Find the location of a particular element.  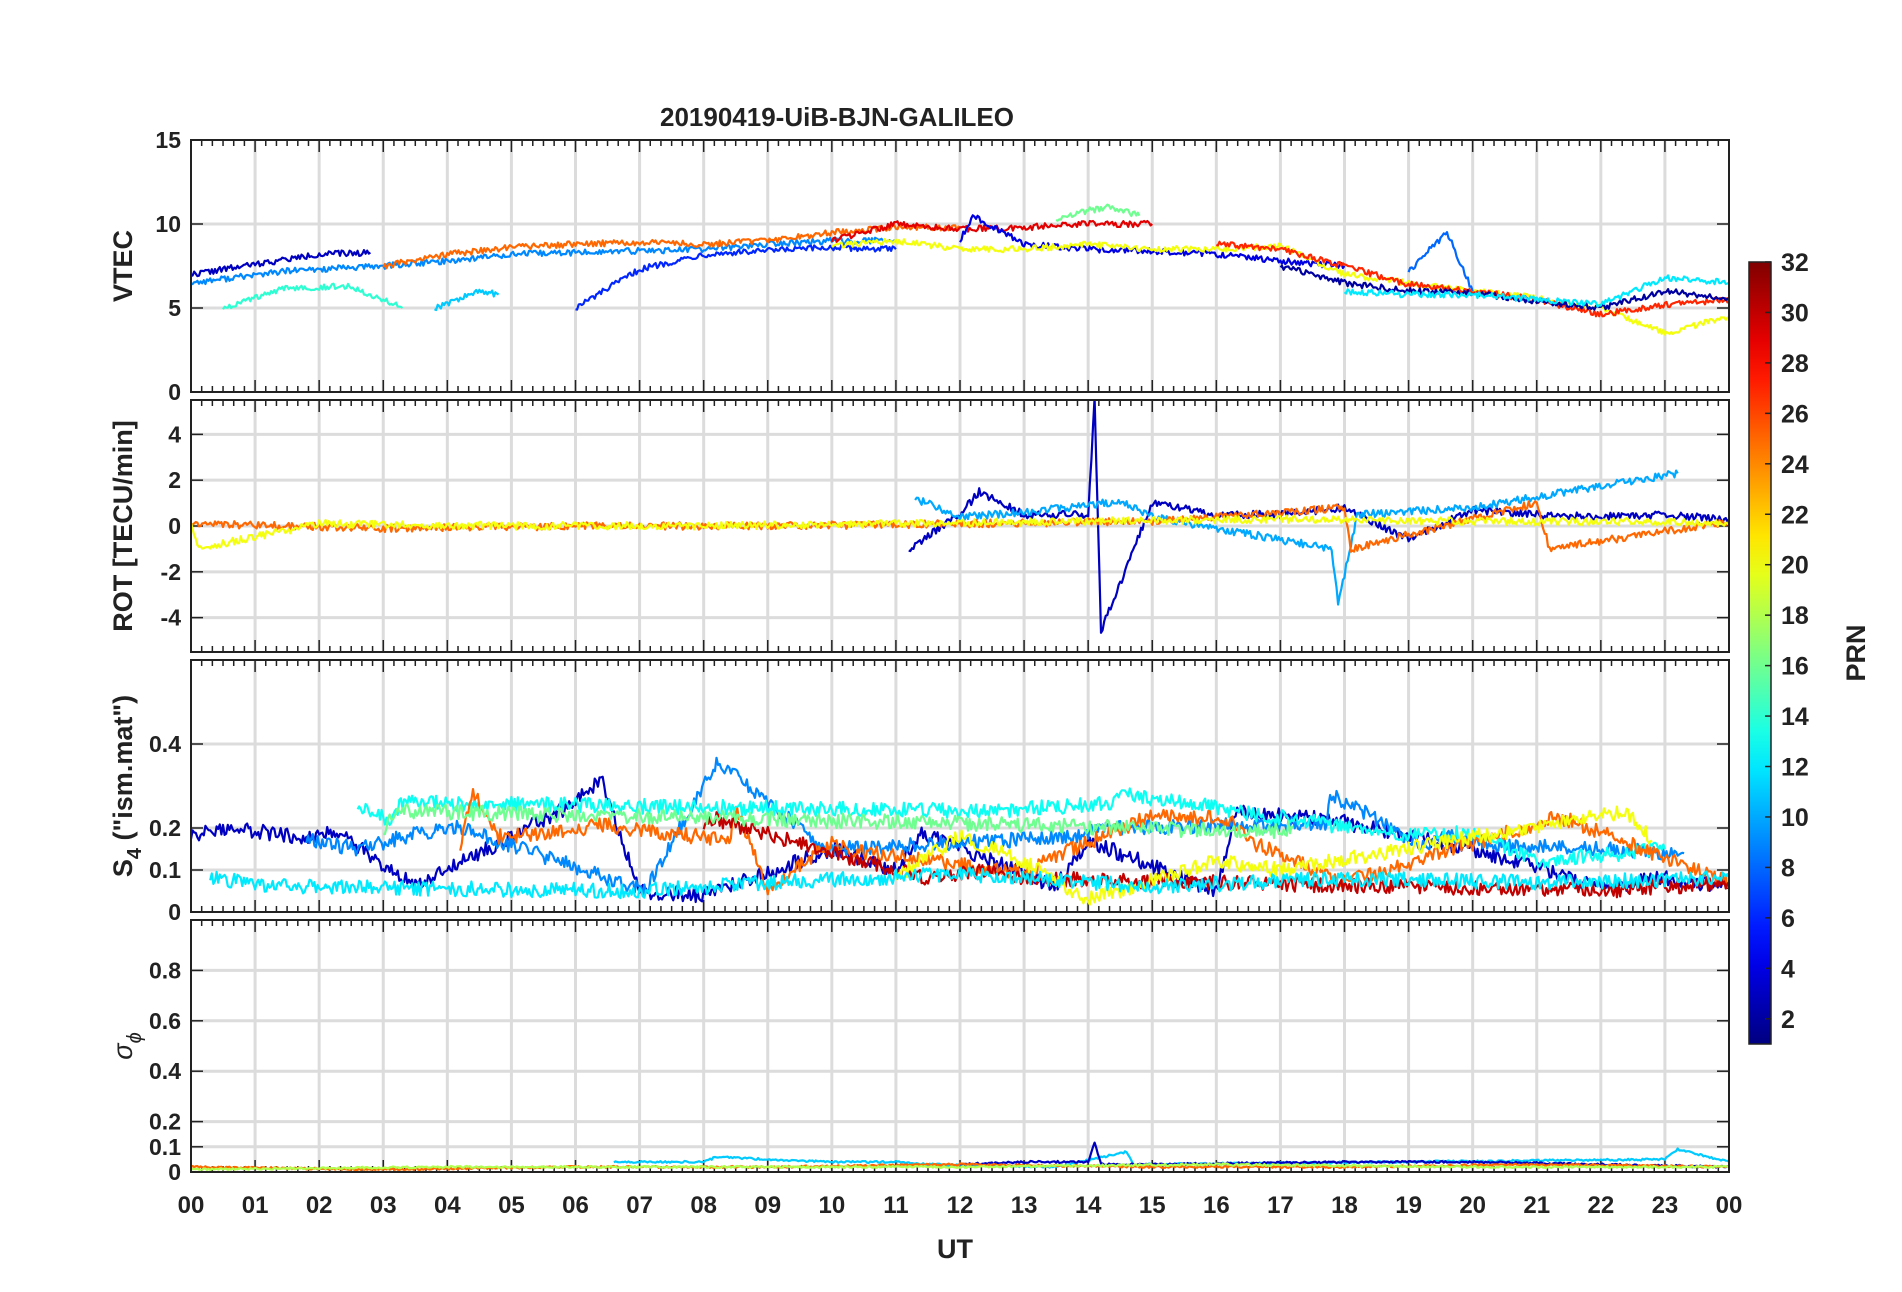

y-axis-label: S4 ("ism.mat") is located at coordinates (127, 786).